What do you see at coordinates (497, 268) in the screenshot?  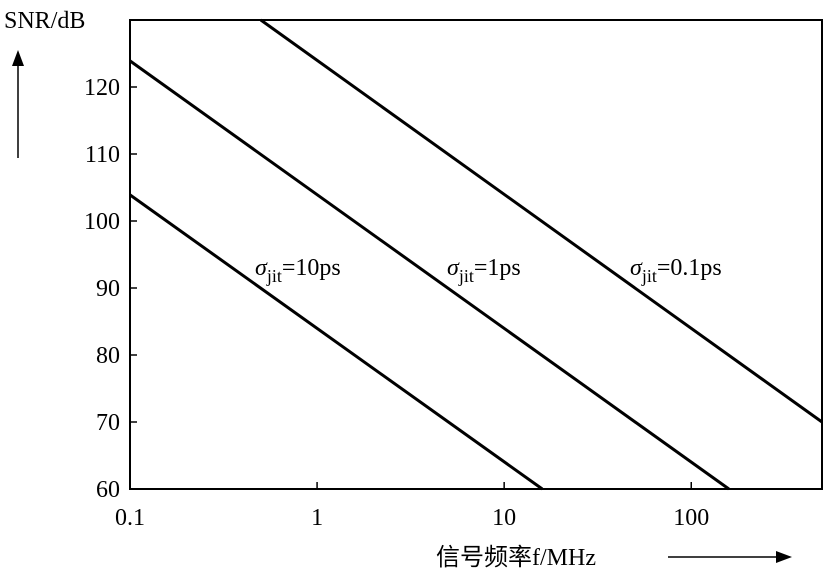 I see `annotation-part: =1ps` at bounding box center [497, 268].